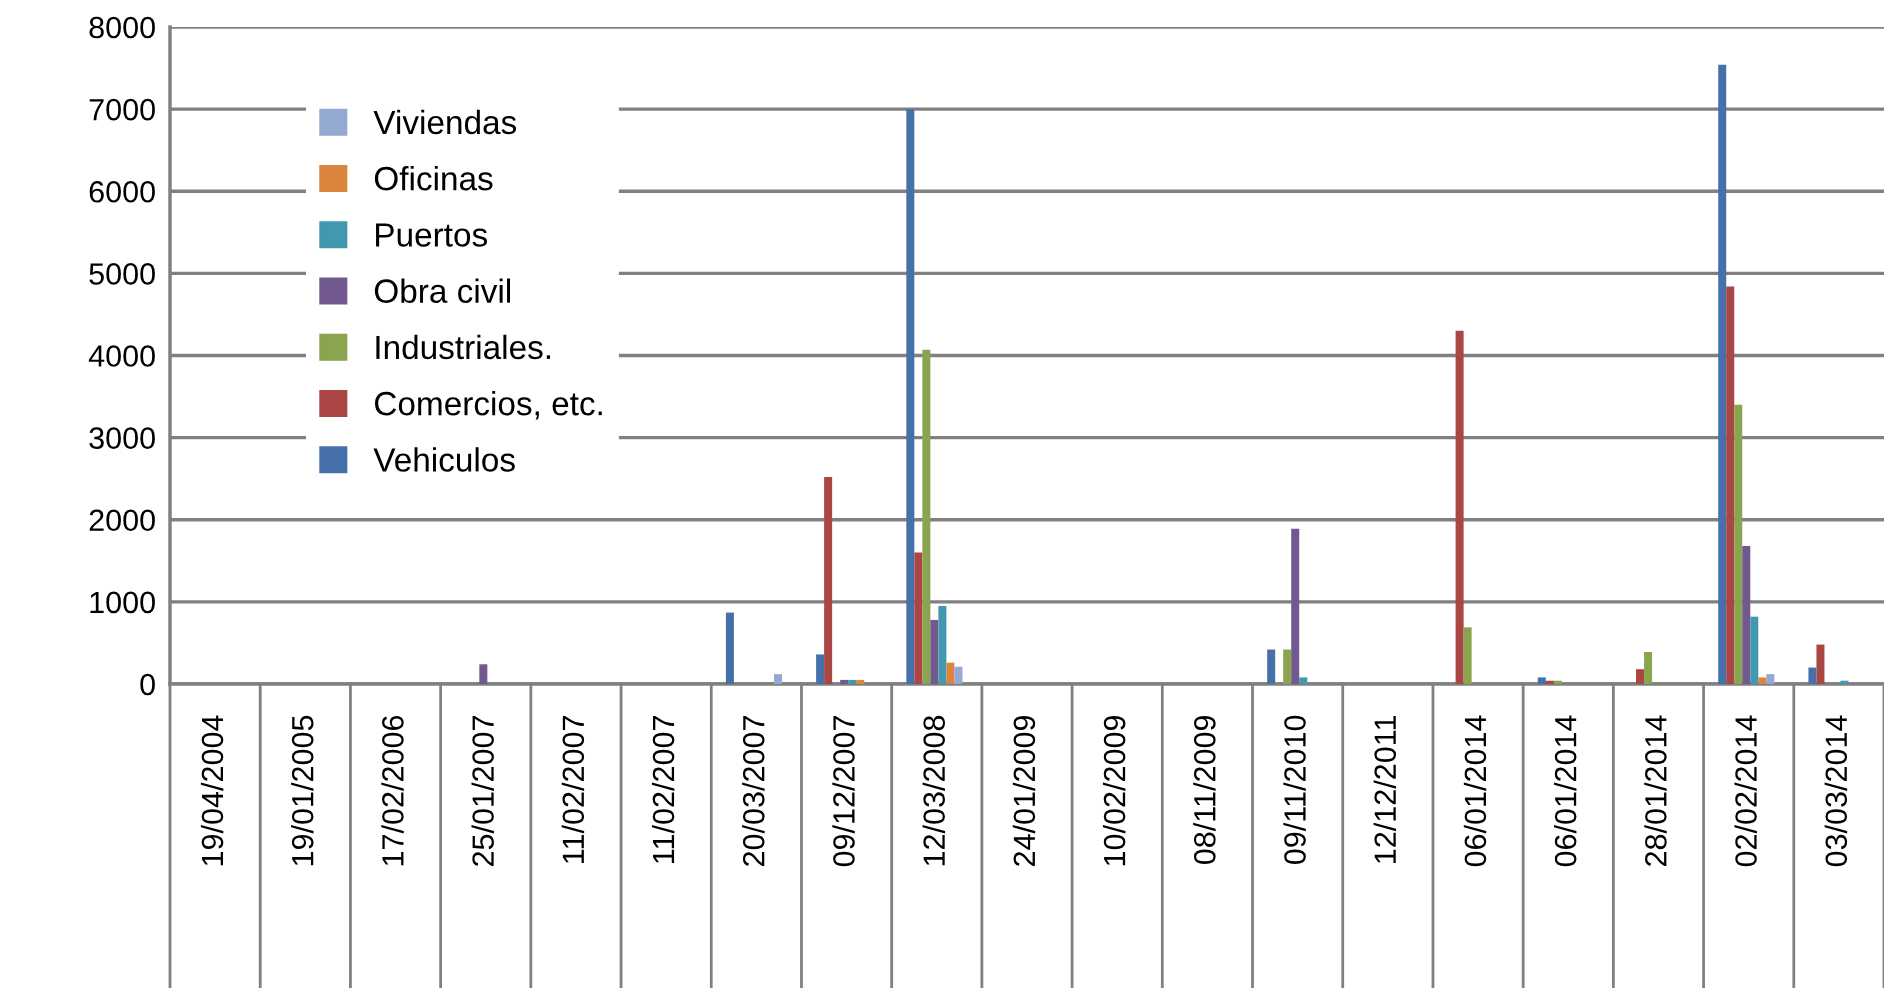 Image resolution: width=1884 pixels, height=988 pixels. I want to click on y-tick-label: 5000, so click(122, 274).